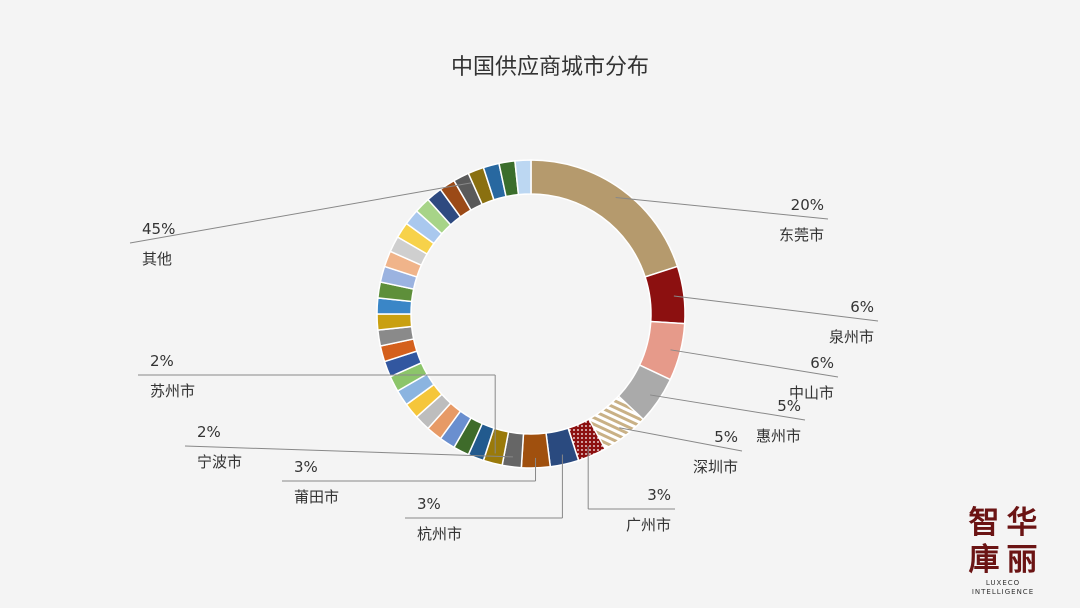 This screenshot has height=608, width=1080. Describe the element at coordinates (778, 436) in the screenshot. I see `city-label-4: 惠州市` at that location.